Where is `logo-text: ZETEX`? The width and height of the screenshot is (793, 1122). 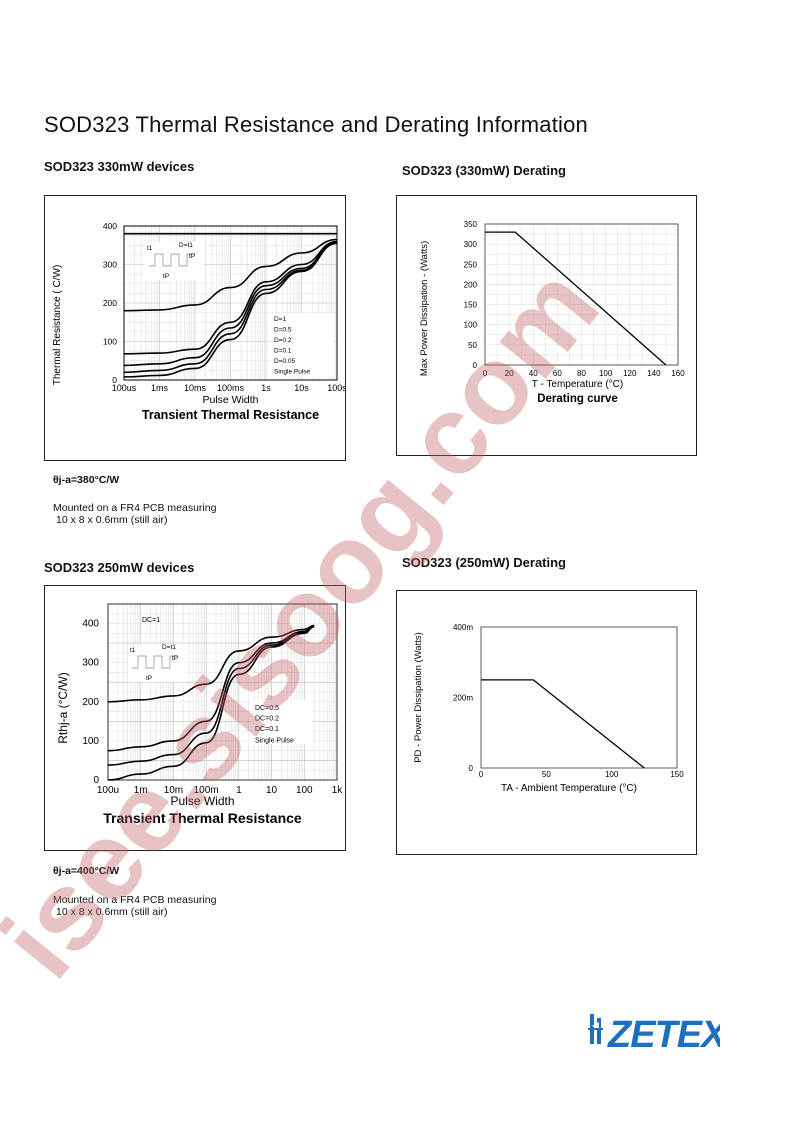 logo-text: ZETEX is located at coordinates (663, 1034).